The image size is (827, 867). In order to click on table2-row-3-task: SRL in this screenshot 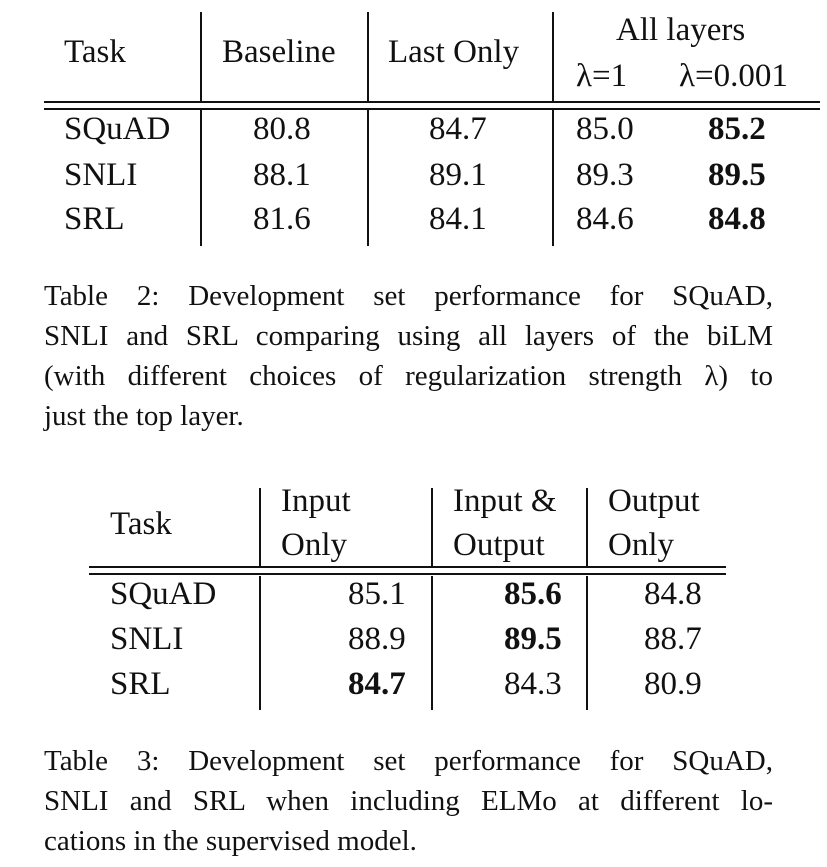, I will do `click(94, 219)`.